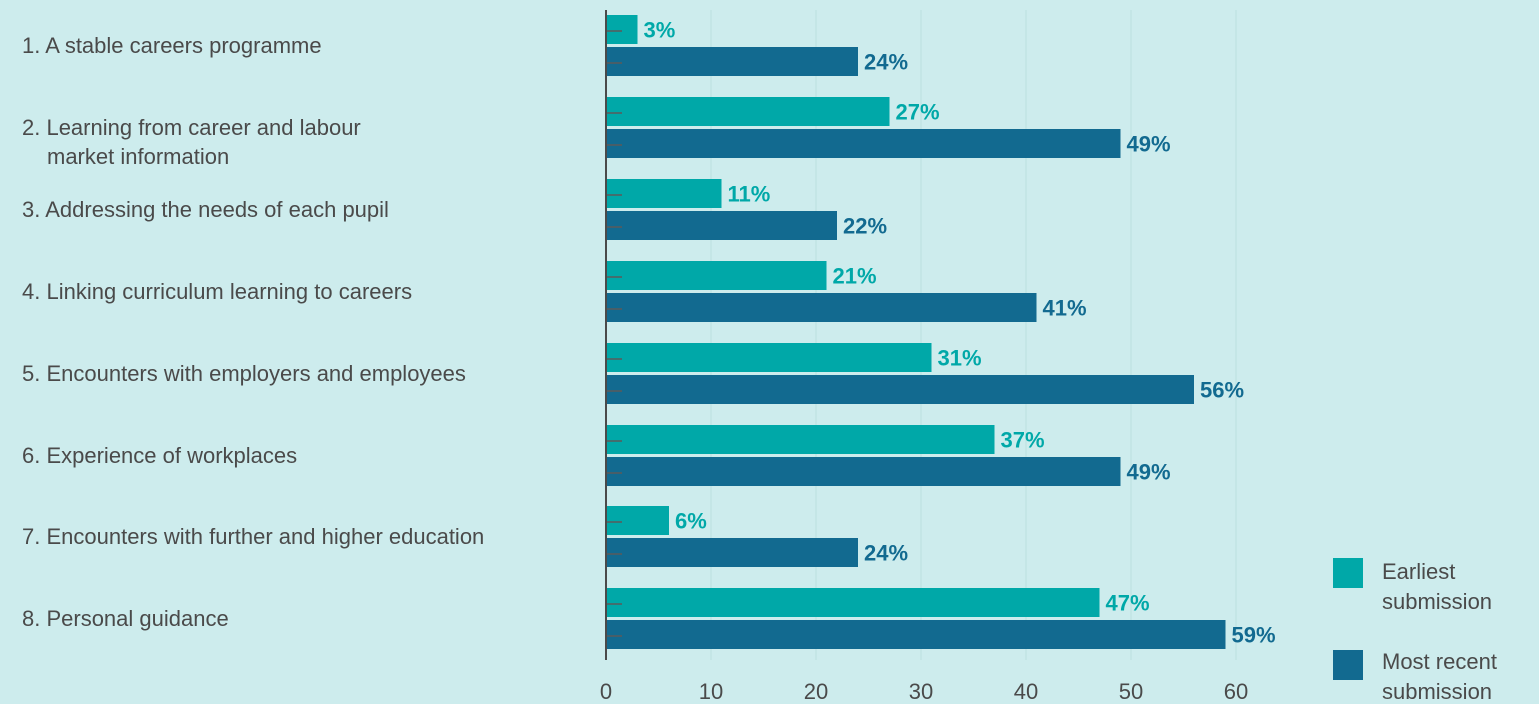 This screenshot has width=1539, height=704. Describe the element at coordinates (159, 455) in the screenshot. I see `category-label: 6. Experience of workplaces` at that location.